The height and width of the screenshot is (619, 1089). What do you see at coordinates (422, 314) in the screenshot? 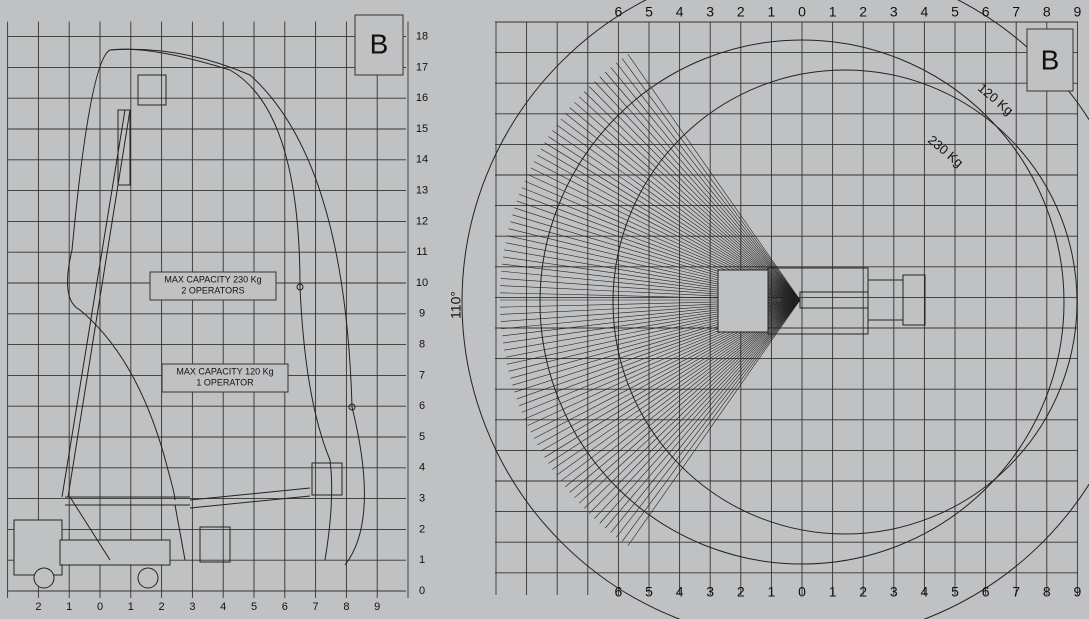
I see `y-label: 9` at bounding box center [422, 314].